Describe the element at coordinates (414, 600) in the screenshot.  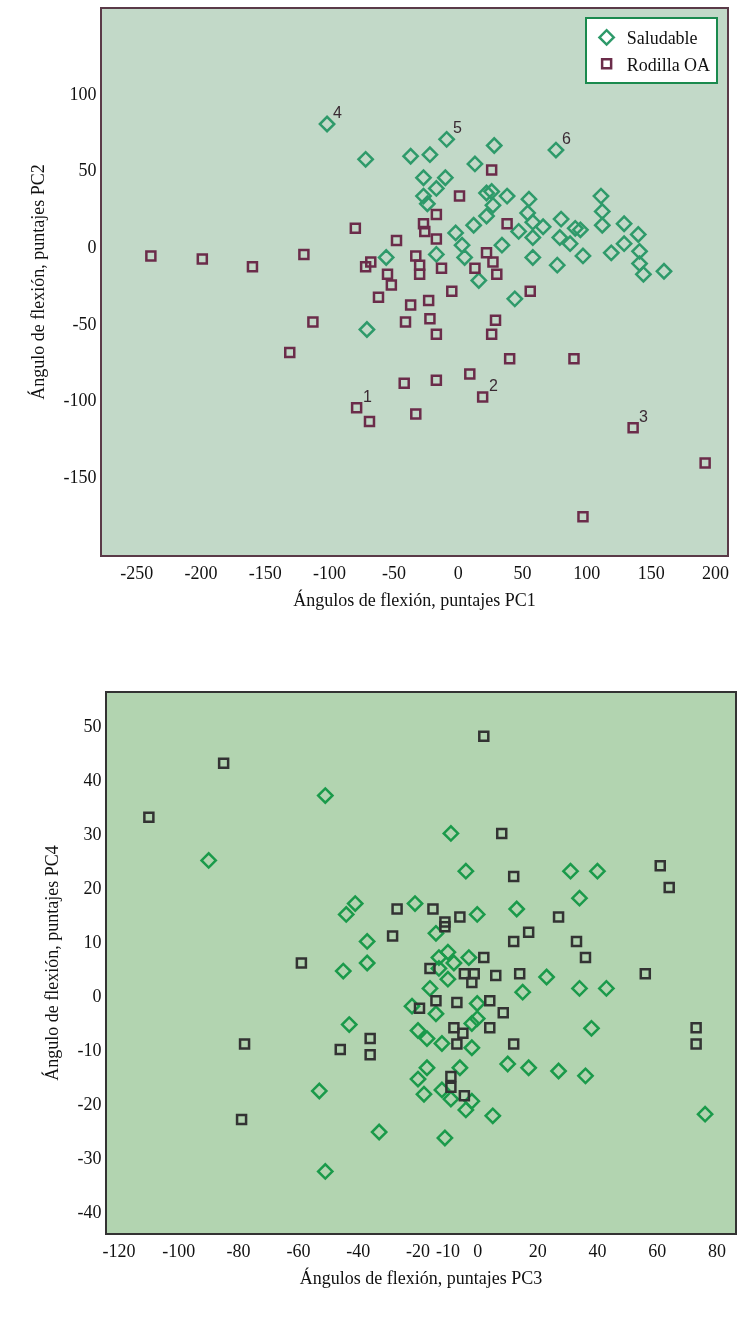
I see `x-axis-title: Ángulos de flexión, puntajes PC1` at that location.